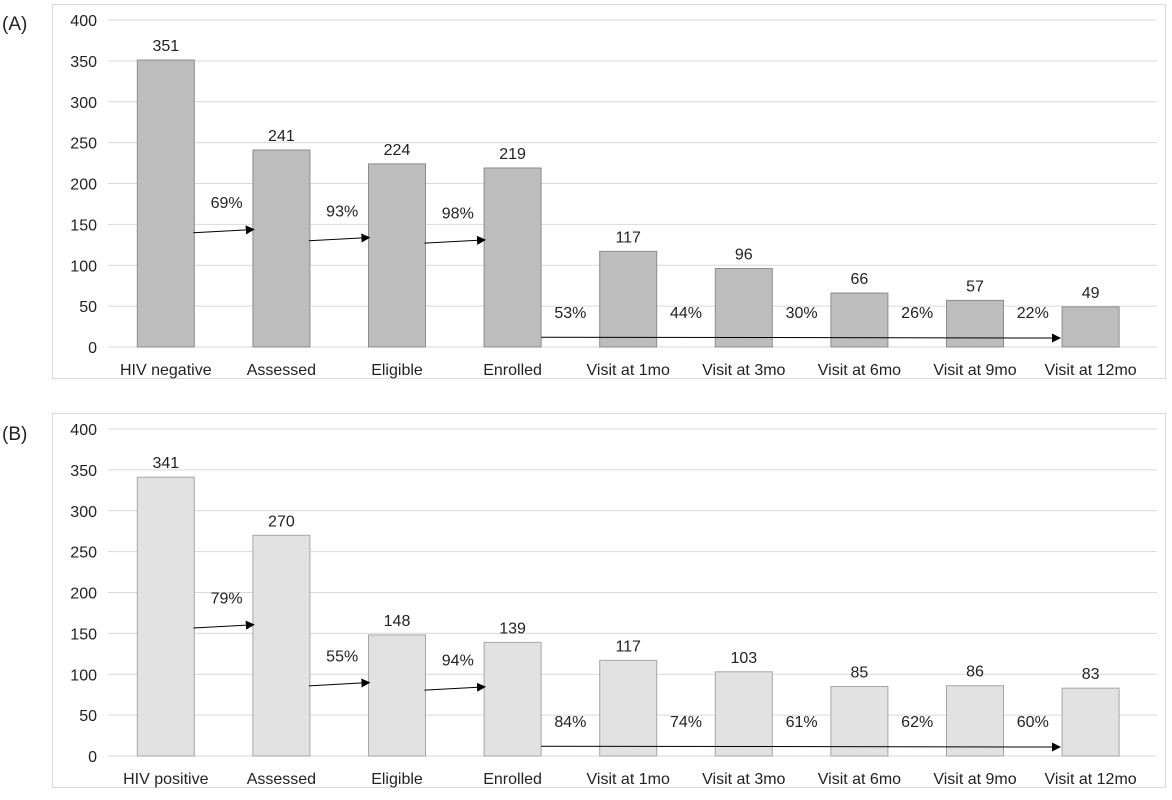 Image resolution: width=1172 pixels, height=800 pixels. Describe the element at coordinates (801, 747) in the screenshot. I see `chartb-followup-arrow` at that location.